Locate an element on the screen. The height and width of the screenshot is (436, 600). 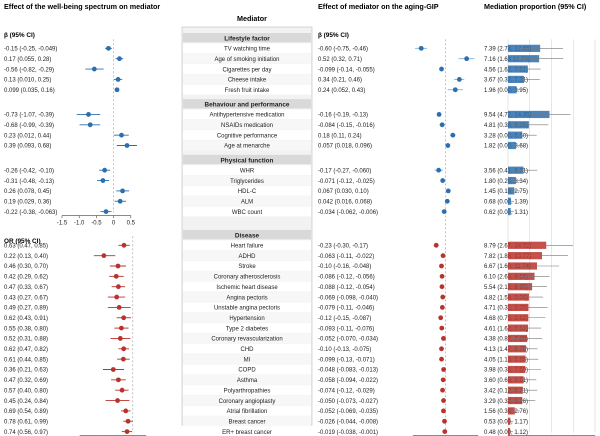
left-estimate-text: 0.13 (0.010, 0.25) is located at coordinates (27, 81).